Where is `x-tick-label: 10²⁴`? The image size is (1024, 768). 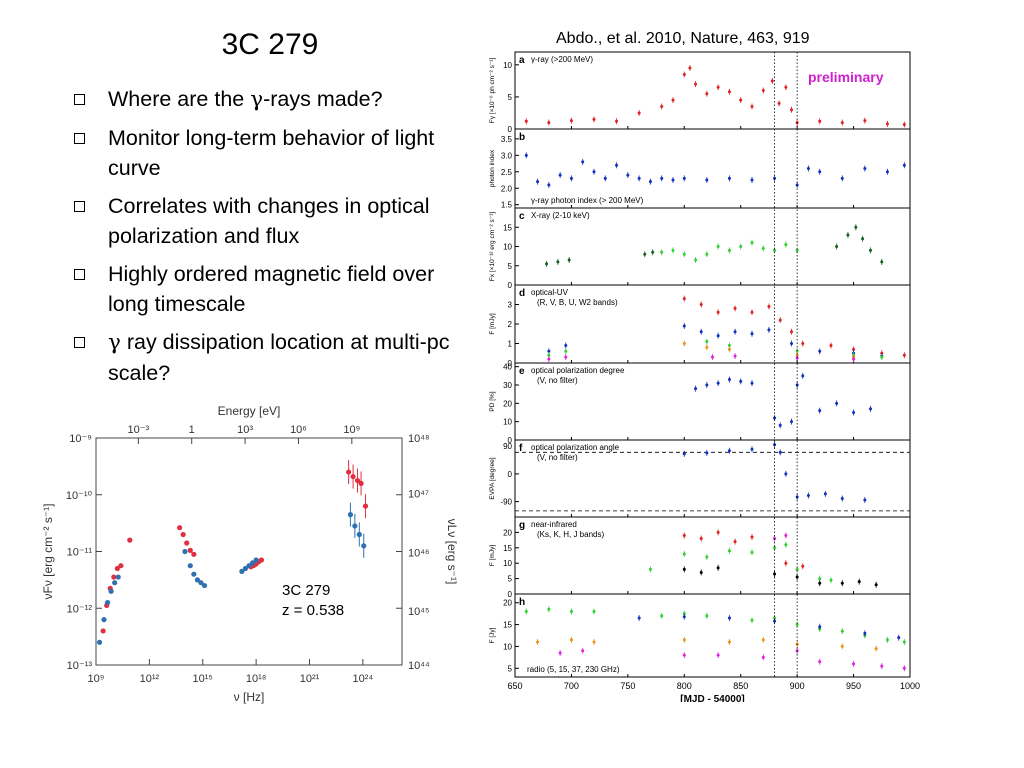
x-tick-label: 10²⁴ is located at coordinates (363, 679).